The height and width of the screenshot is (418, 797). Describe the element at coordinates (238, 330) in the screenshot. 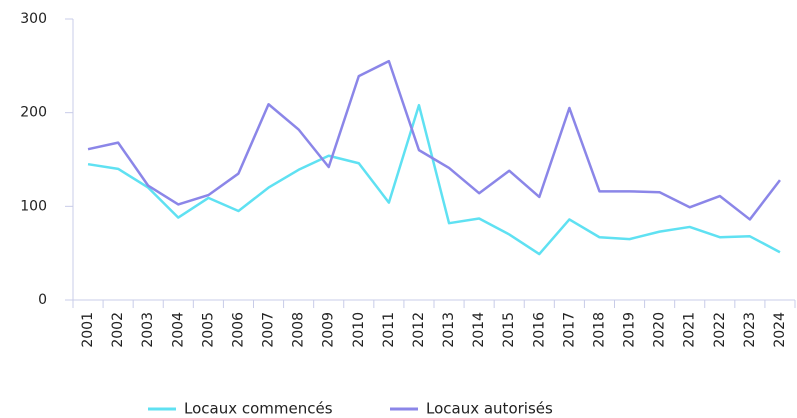

I see `x-tick-label: 2006` at that location.